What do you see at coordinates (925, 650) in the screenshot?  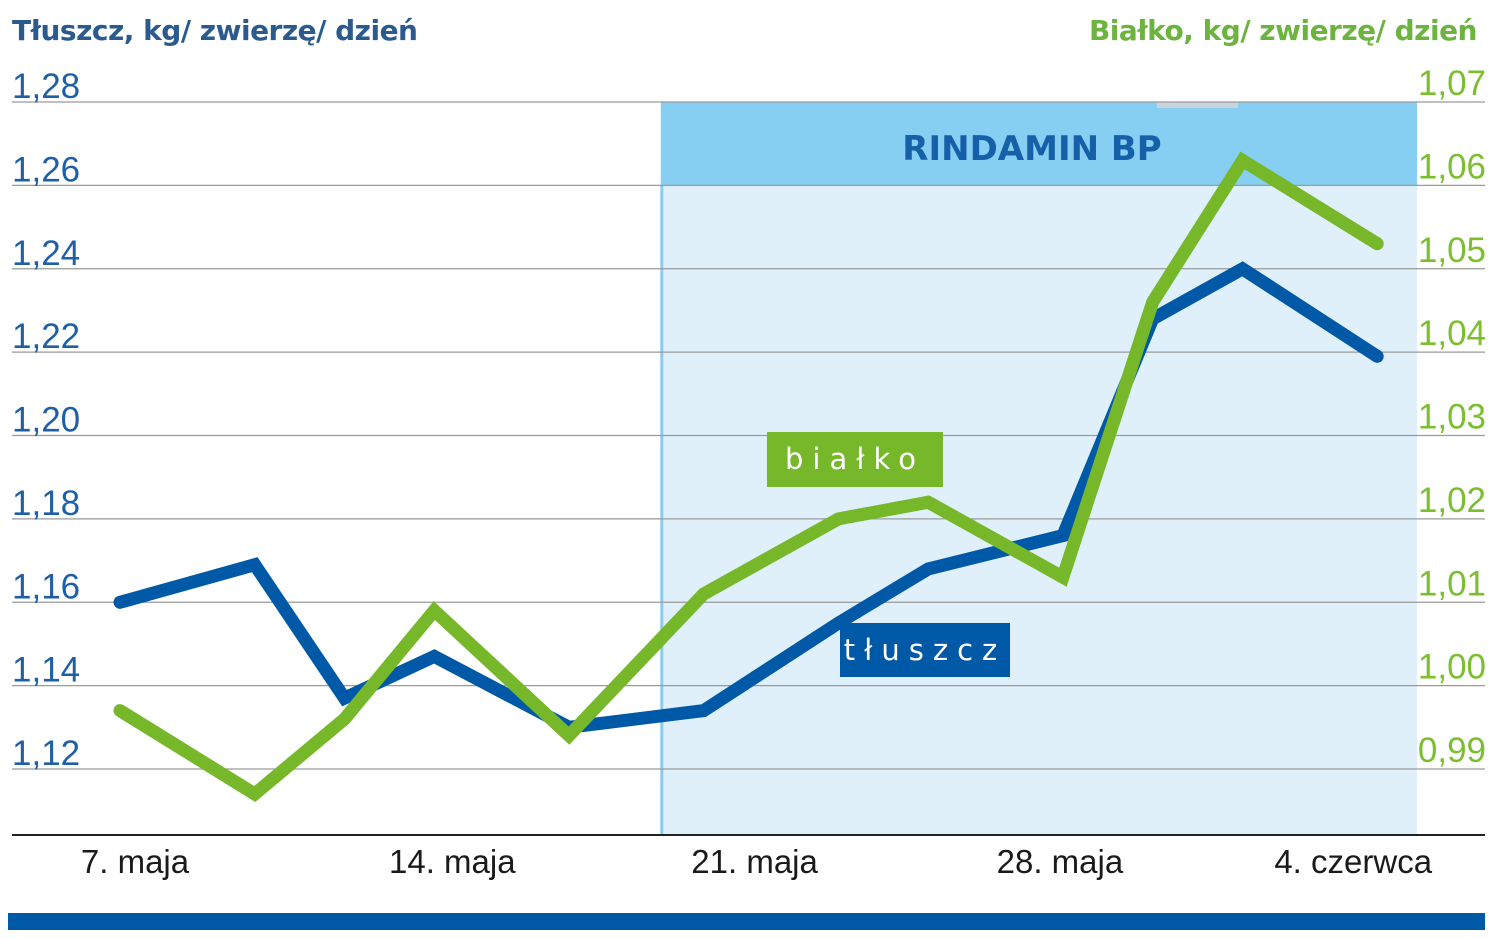 I see `series-label-tluszcz: tłuszcz` at bounding box center [925, 650].